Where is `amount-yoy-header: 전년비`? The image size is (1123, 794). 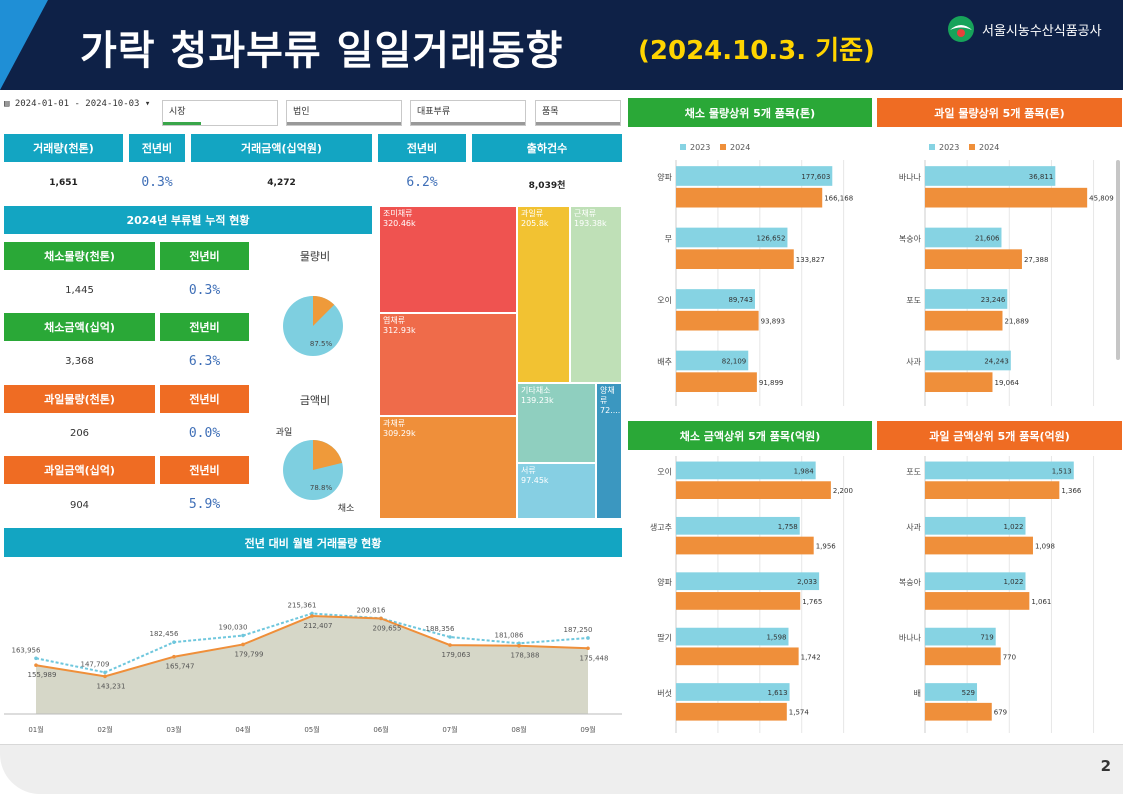 amount-yoy-header: 전년비 is located at coordinates (422, 148).